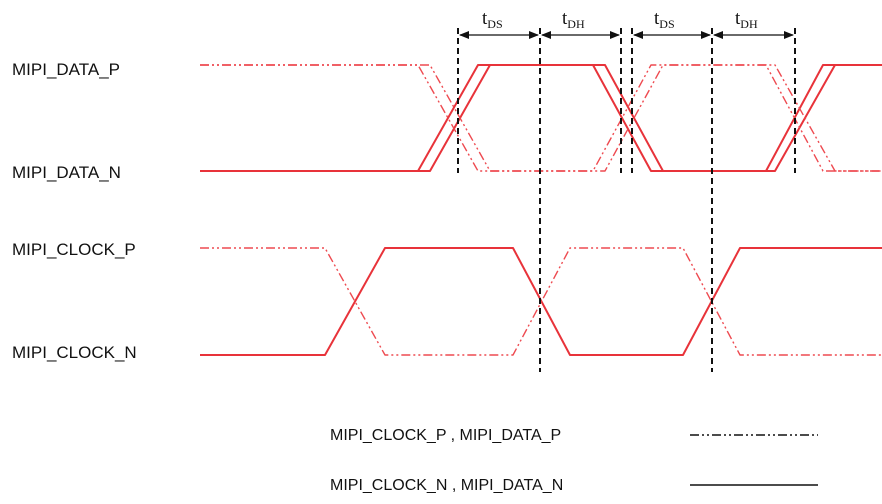  I want to click on legend-dashed-label: MIPI_CLOCK_P , MIPI_DATA_P, so click(445, 435).